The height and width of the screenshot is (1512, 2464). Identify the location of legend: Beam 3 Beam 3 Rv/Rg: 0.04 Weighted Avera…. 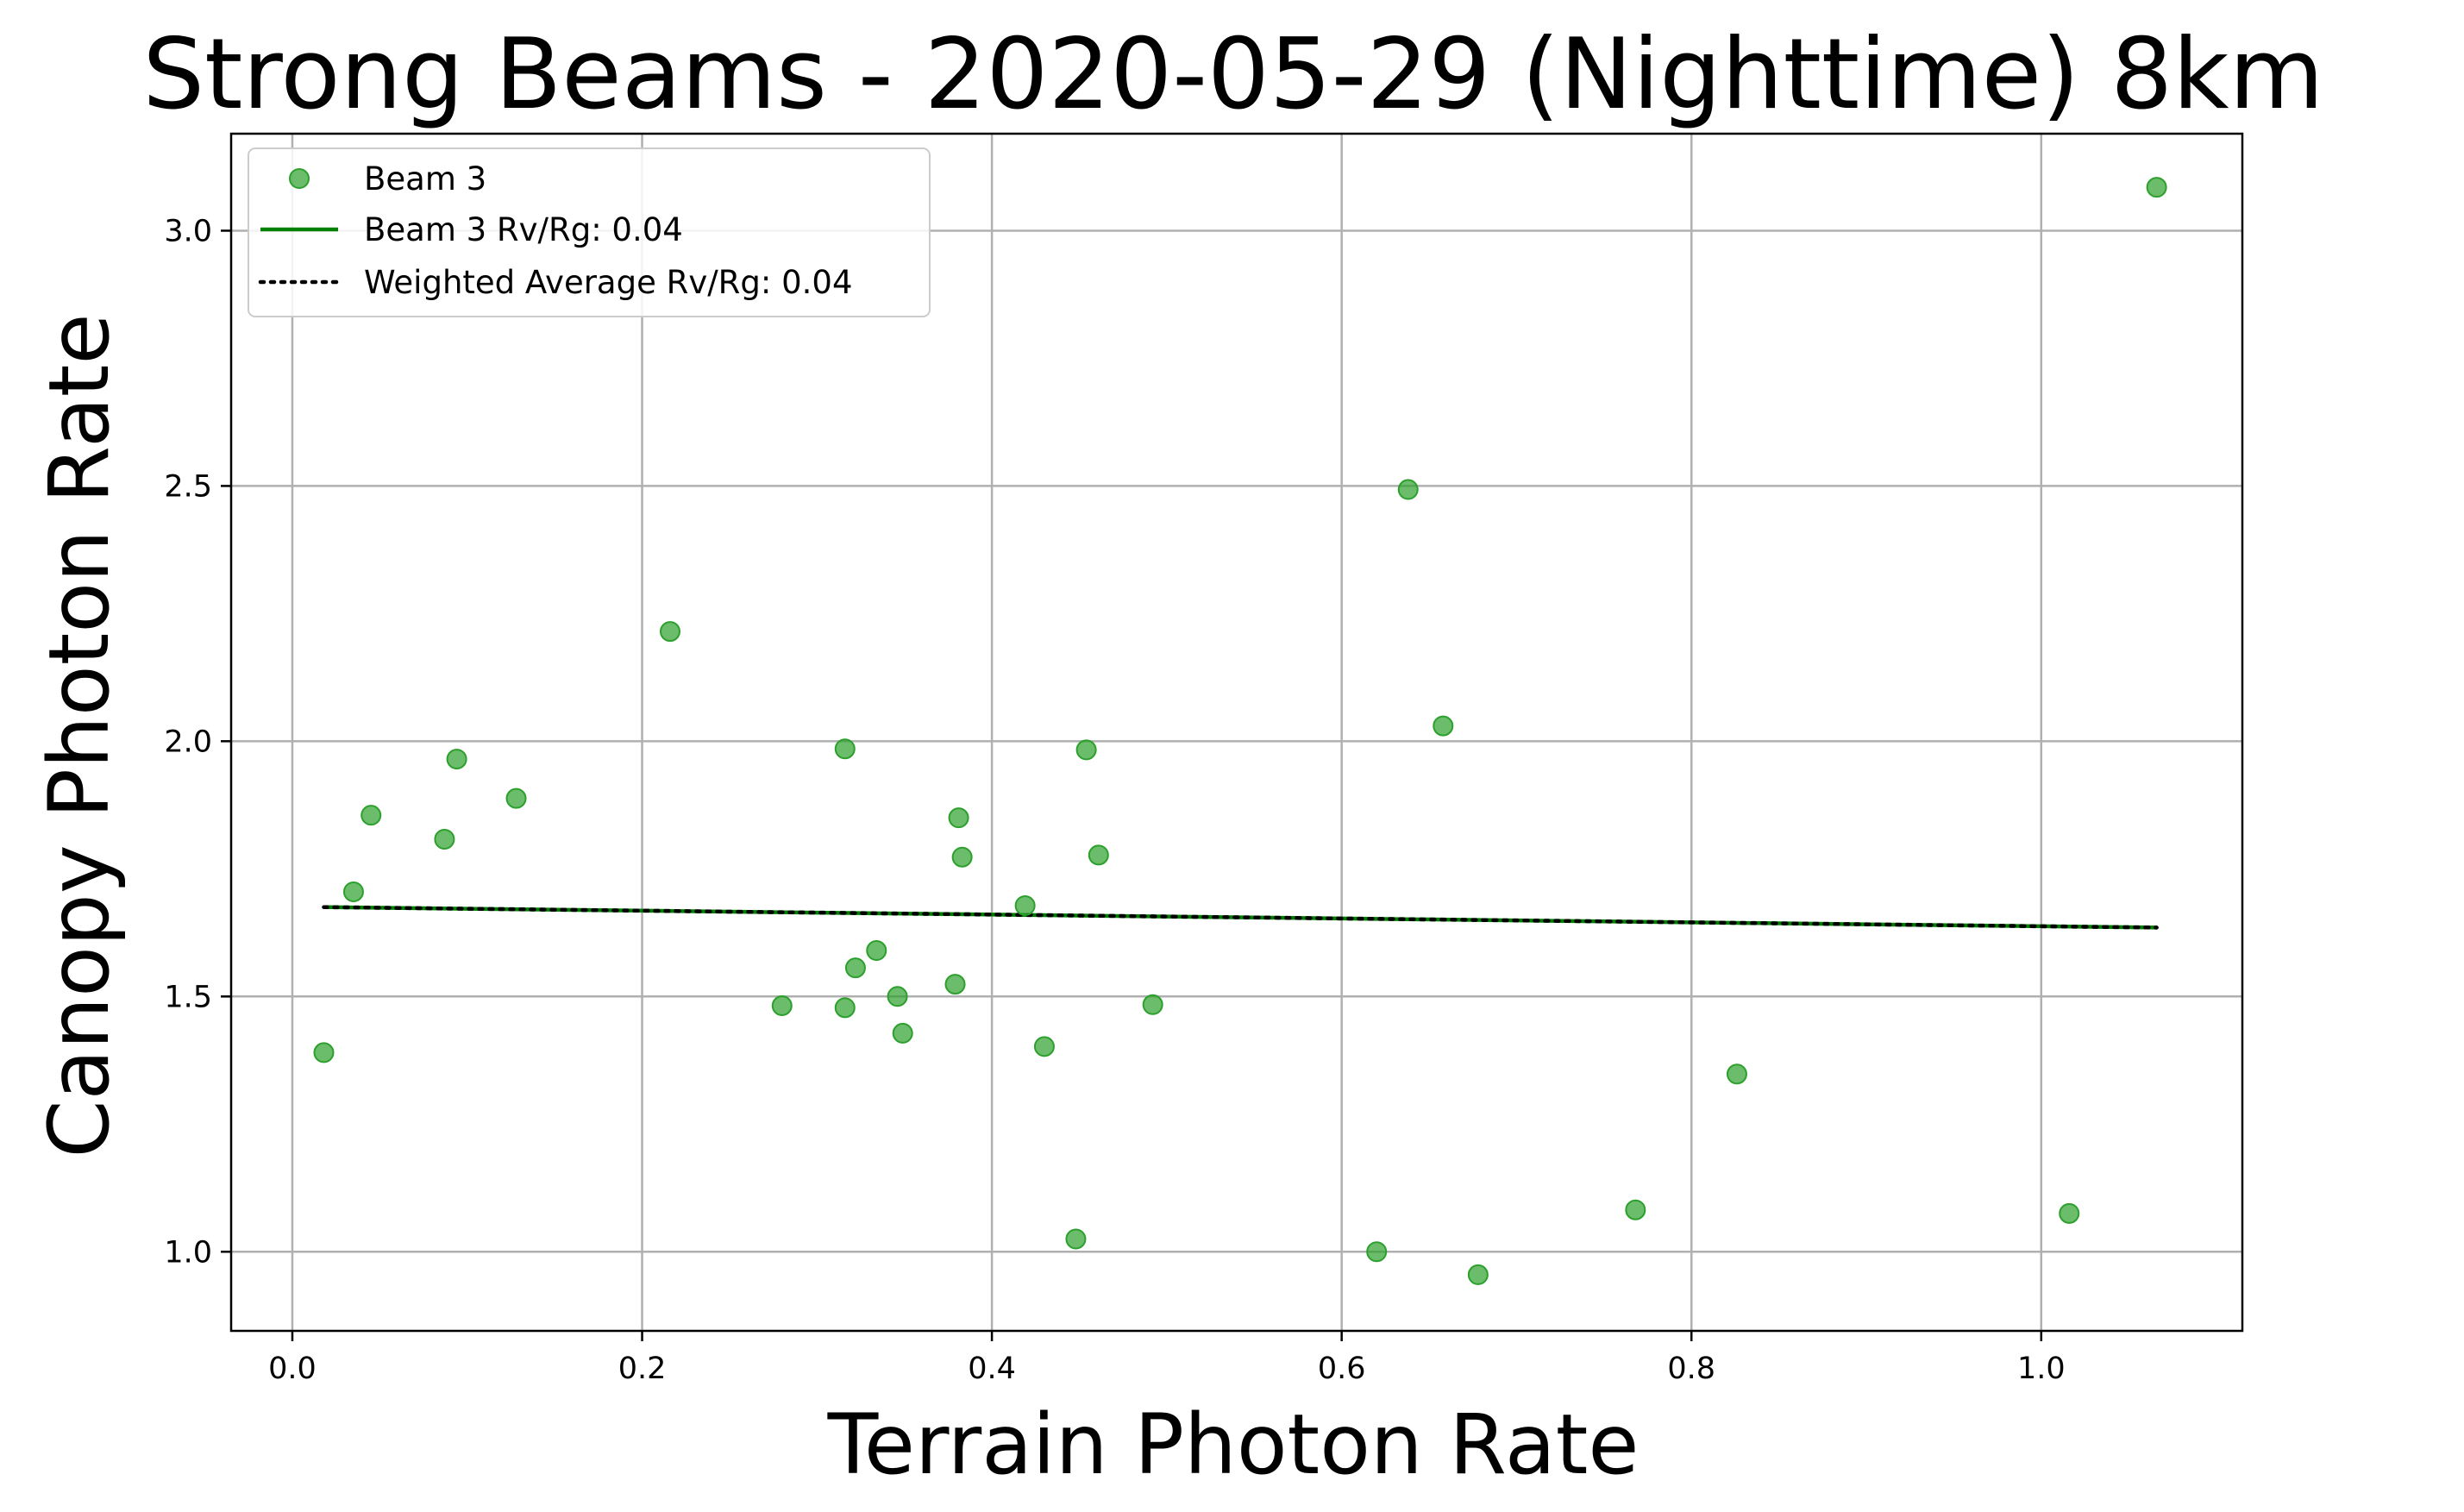
(589, 232).